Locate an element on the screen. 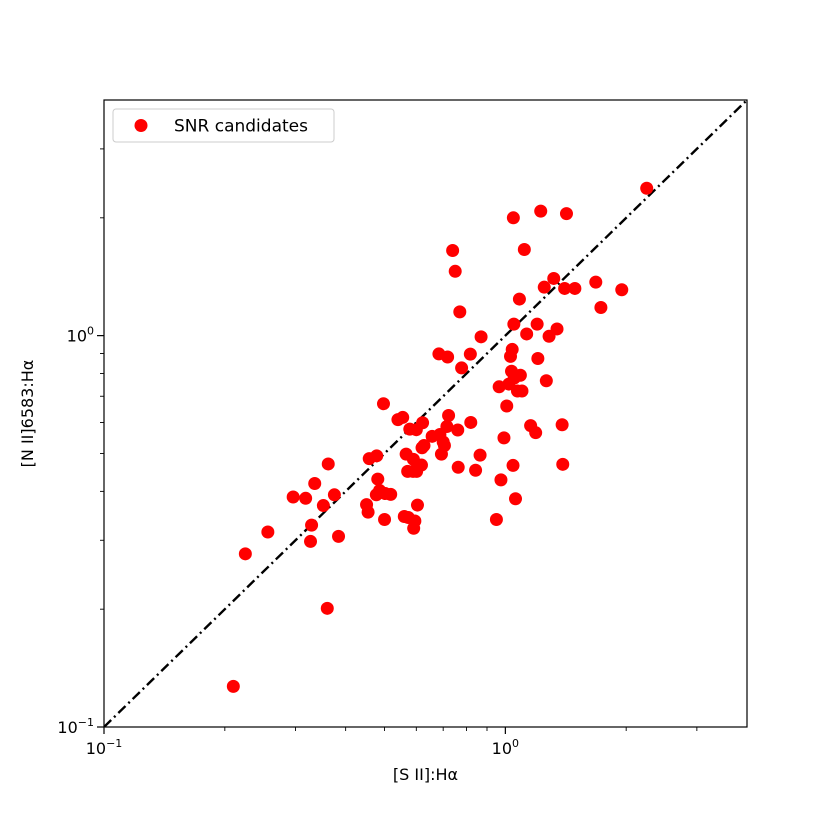 The width and height of the screenshot is (830, 830). legend-label-snr-candidates: SNR candidates is located at coordinates (241, 127).